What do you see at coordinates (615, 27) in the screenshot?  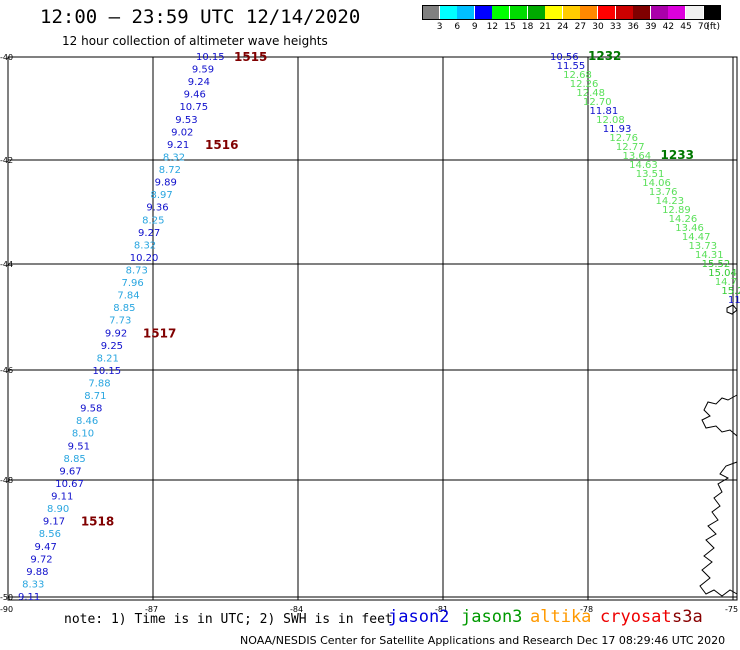 I see `colorbar-tick-label: 33` at bounding box center [615, 27].